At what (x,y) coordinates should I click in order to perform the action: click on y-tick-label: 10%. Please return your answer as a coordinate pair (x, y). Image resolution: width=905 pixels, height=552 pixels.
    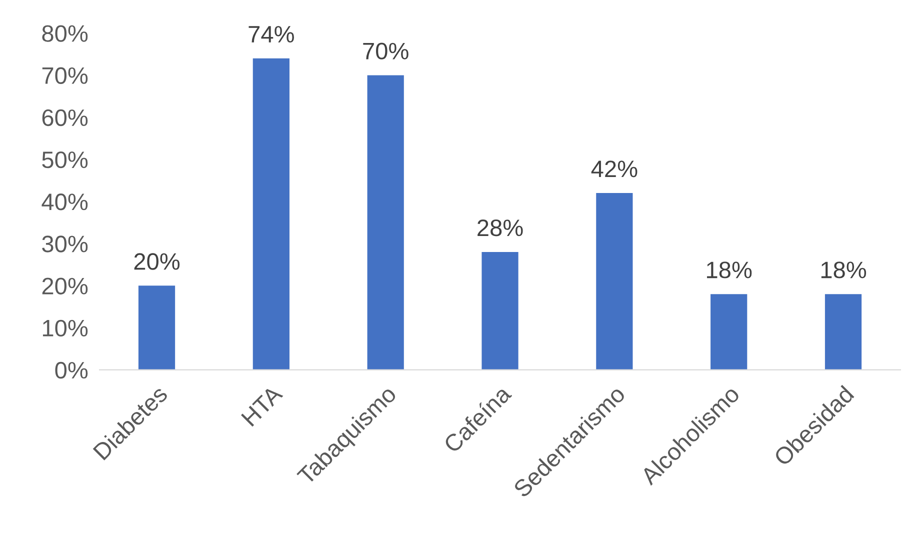
    Looking at the image, I should click on (65, 328).